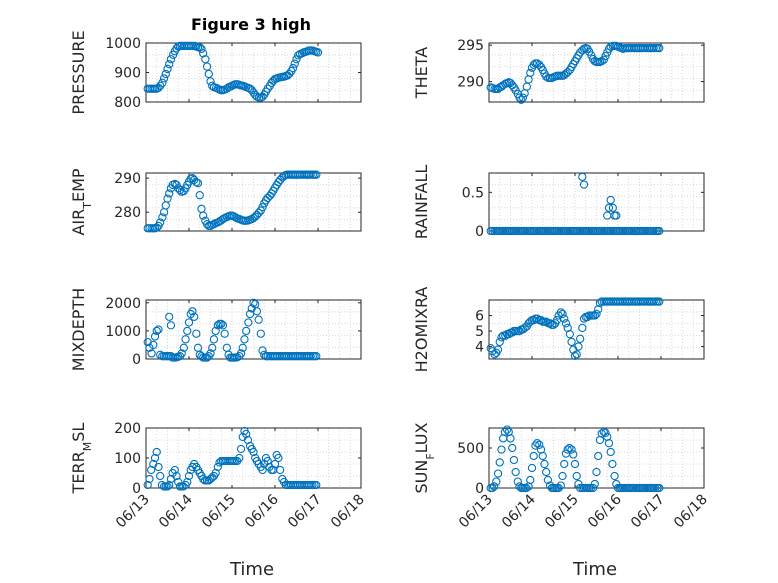 The height and width of the screenshot is (583, 778). What do you see at coordinates (305, 512) in the screenshot?
I see `x-tick-label: 06/17` at bounding box center [305, 512].